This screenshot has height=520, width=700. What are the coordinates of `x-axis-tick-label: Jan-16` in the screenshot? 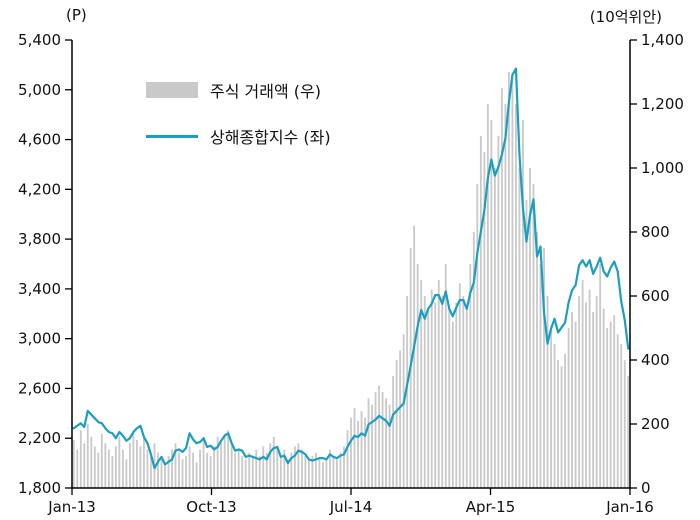 It's located at (629, 507).